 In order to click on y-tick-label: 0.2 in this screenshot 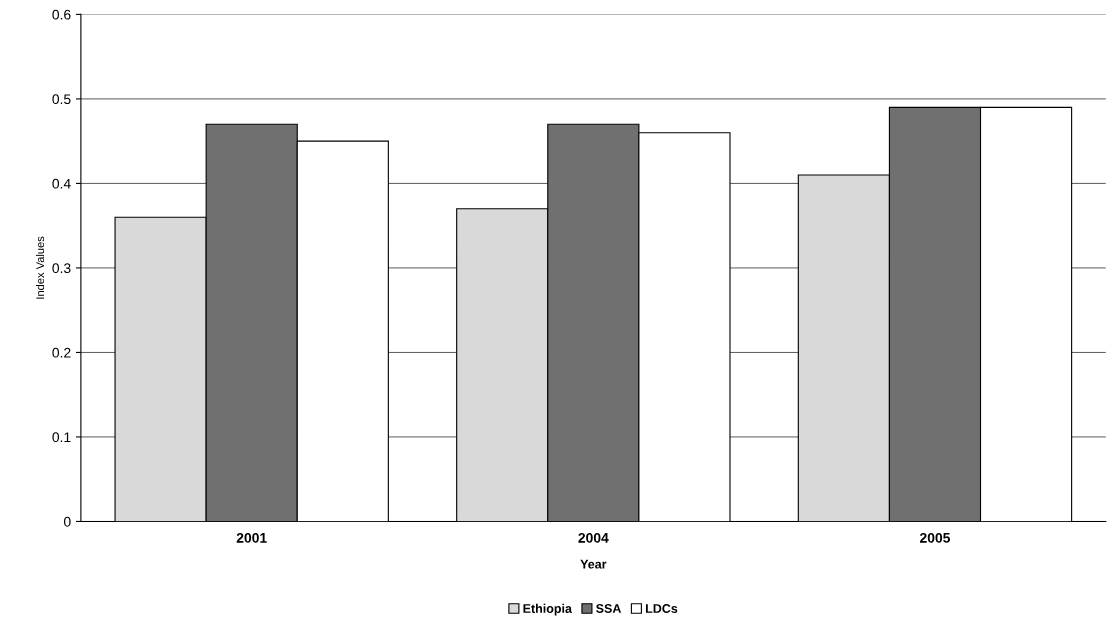, I will do `click(61, 352)`.